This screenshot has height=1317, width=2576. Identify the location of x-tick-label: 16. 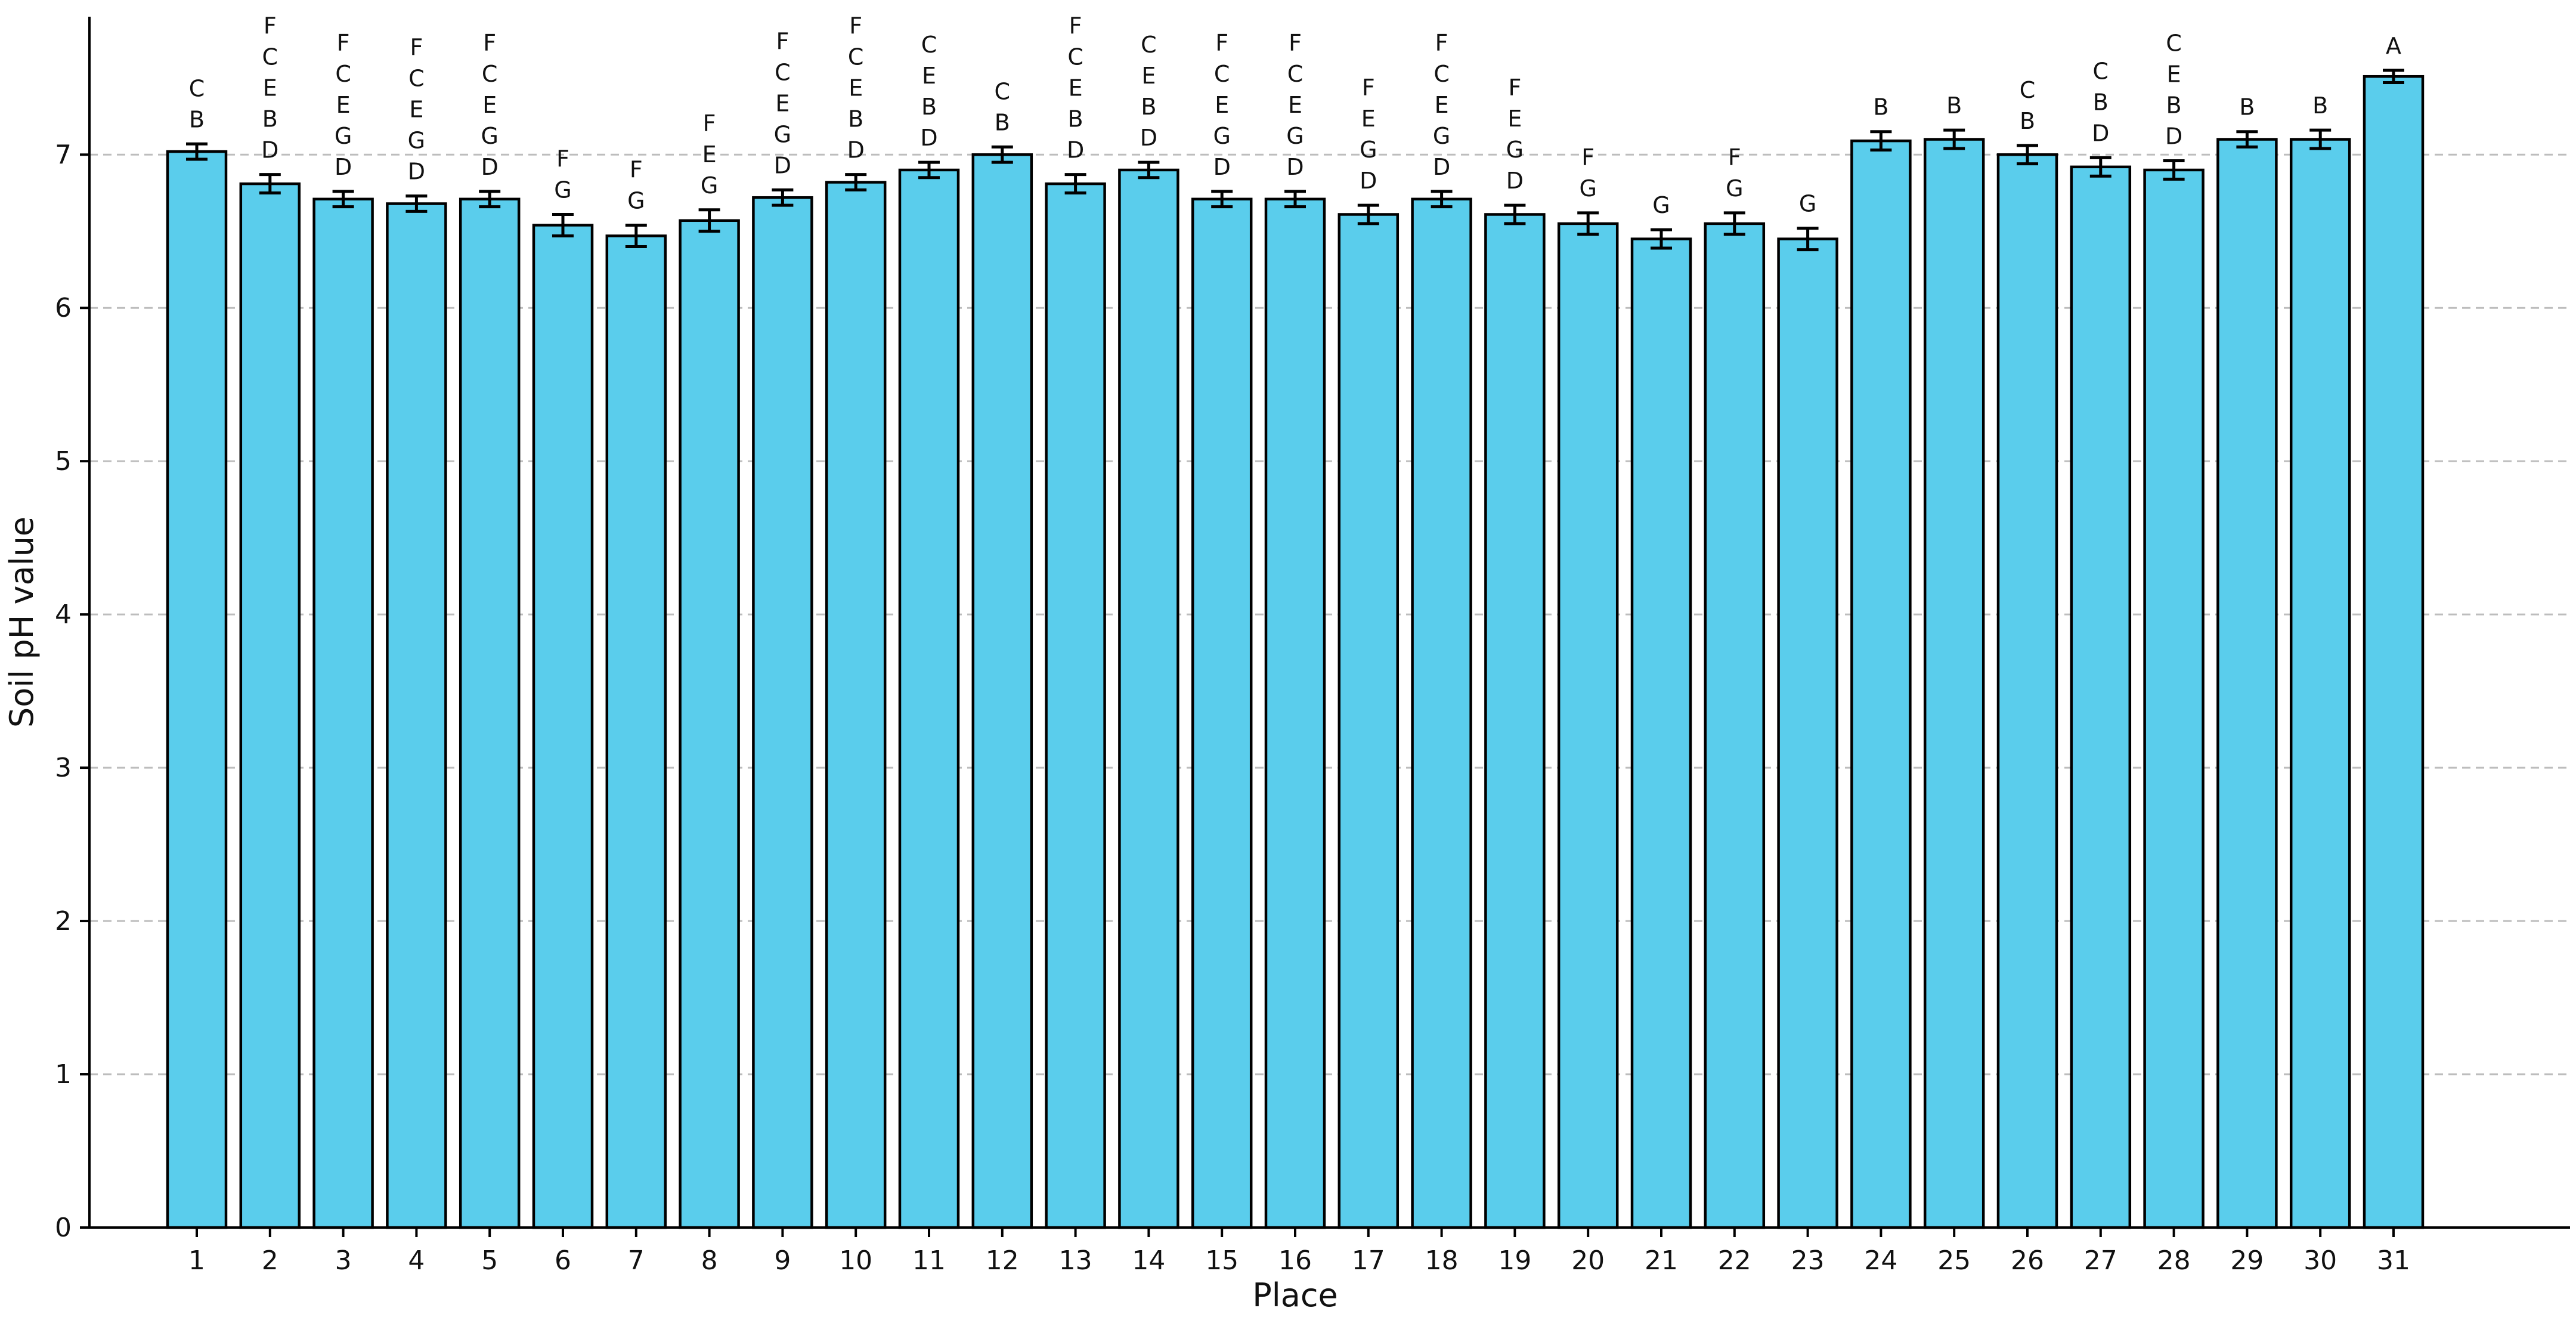
(1295, 1260).